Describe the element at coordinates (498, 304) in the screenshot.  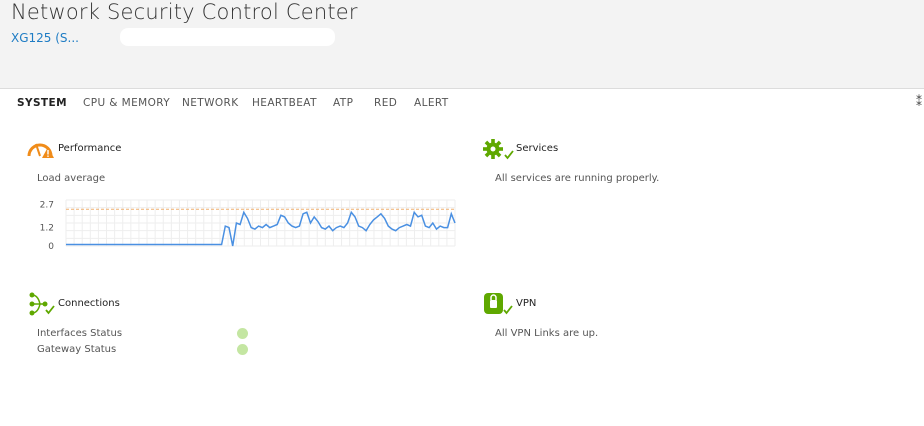
I see `vpn-lock-icon` at that location.